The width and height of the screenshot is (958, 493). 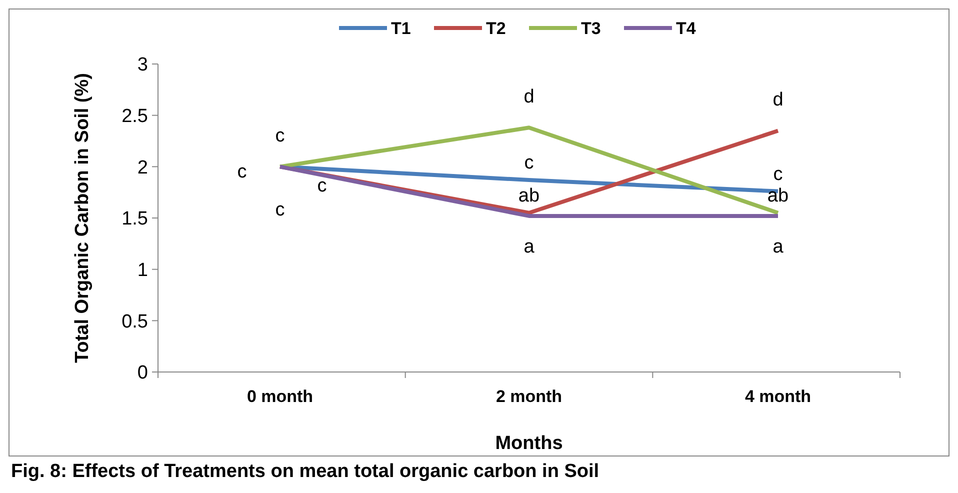 What do you see at coordinates (142, 167) in the screenshot?
I see `y-tick-label: 2` at bounding box center [142, 167].